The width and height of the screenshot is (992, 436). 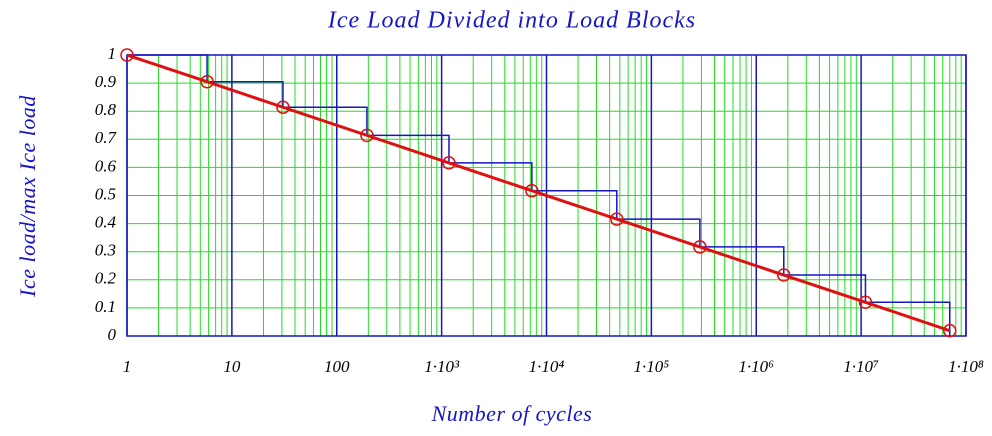 What do you see at coordinates (106, 165) in the screenshot?
I see `y-tick-label: 0.6` at bounding box center [106, 165].